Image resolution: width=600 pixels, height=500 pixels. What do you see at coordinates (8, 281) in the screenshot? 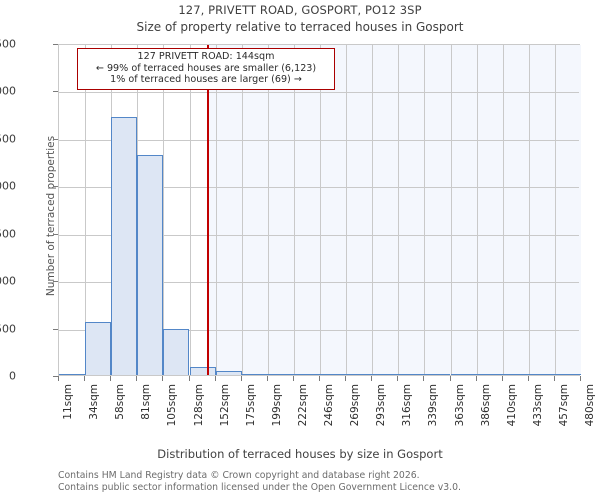
I see `y-tick-label: 1000` at bounding box center [8, 281].